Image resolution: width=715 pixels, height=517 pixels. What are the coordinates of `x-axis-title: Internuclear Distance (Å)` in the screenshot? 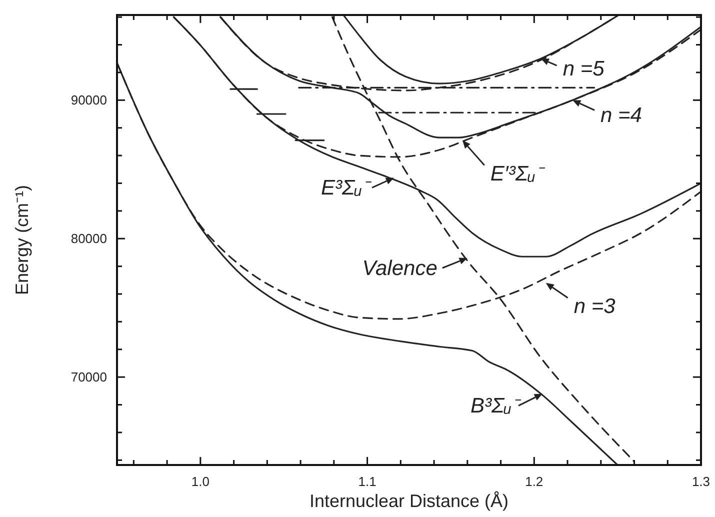 It's located at (409, 501).